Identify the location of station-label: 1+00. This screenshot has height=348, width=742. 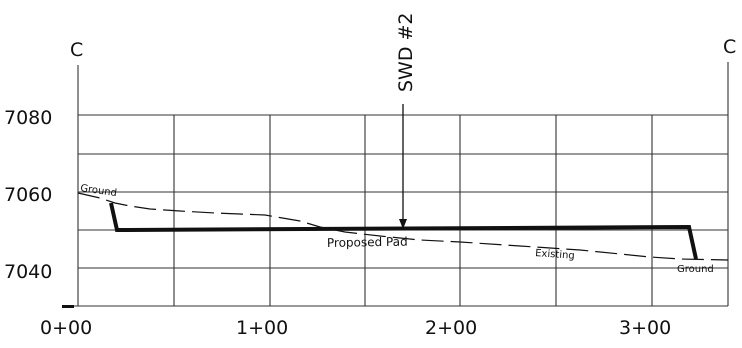
(262, 328).